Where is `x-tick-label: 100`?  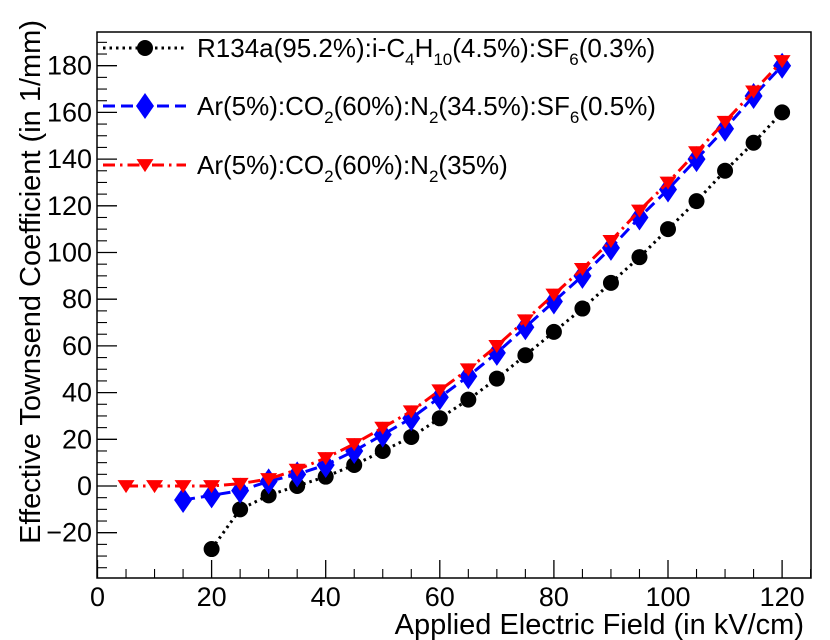 x-tick-label: 100 is located at coordinates (667, 597).